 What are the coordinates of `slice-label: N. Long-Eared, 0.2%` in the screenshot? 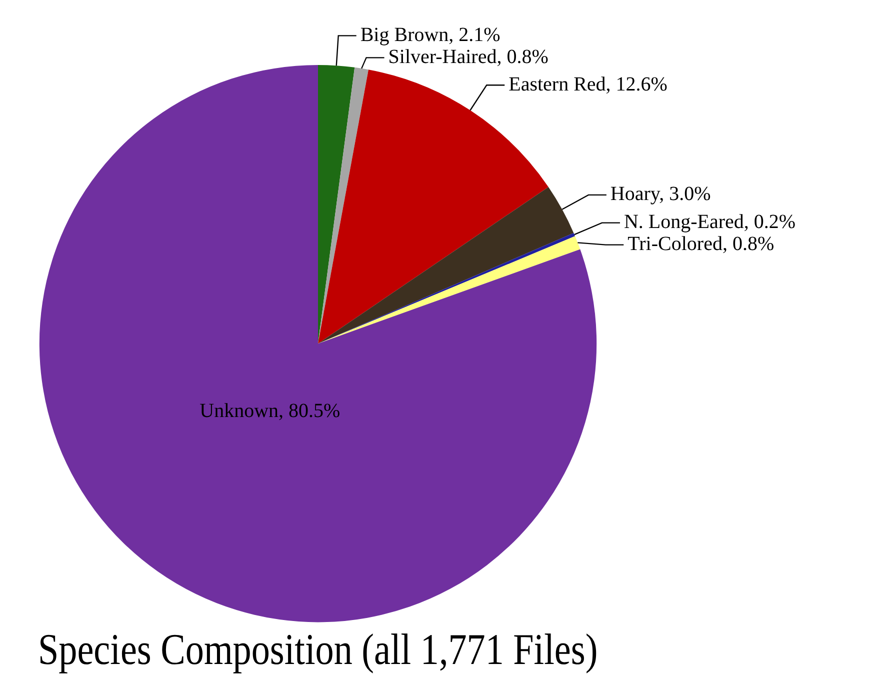 It's located at (710, 222).